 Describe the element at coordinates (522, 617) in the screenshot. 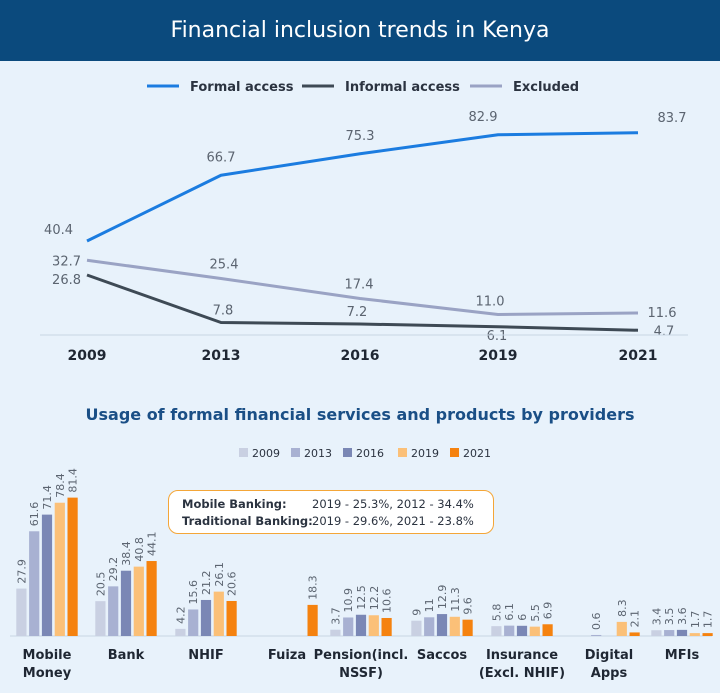

I see `bar-label-insurance-2016: 6` at that location.